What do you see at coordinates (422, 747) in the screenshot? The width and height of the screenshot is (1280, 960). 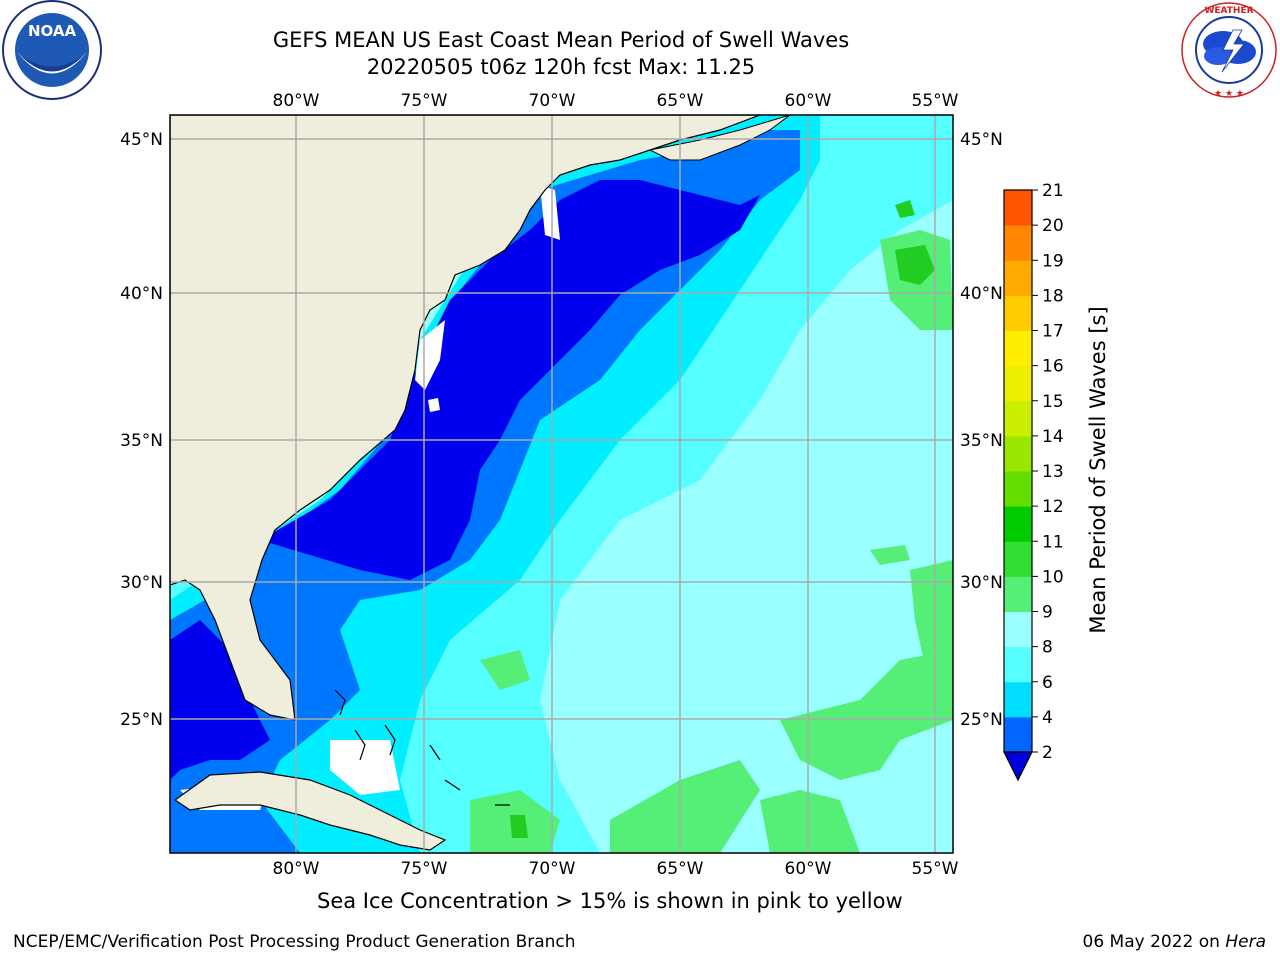 I see `land-bahamas` at bounding box center [422, 747].